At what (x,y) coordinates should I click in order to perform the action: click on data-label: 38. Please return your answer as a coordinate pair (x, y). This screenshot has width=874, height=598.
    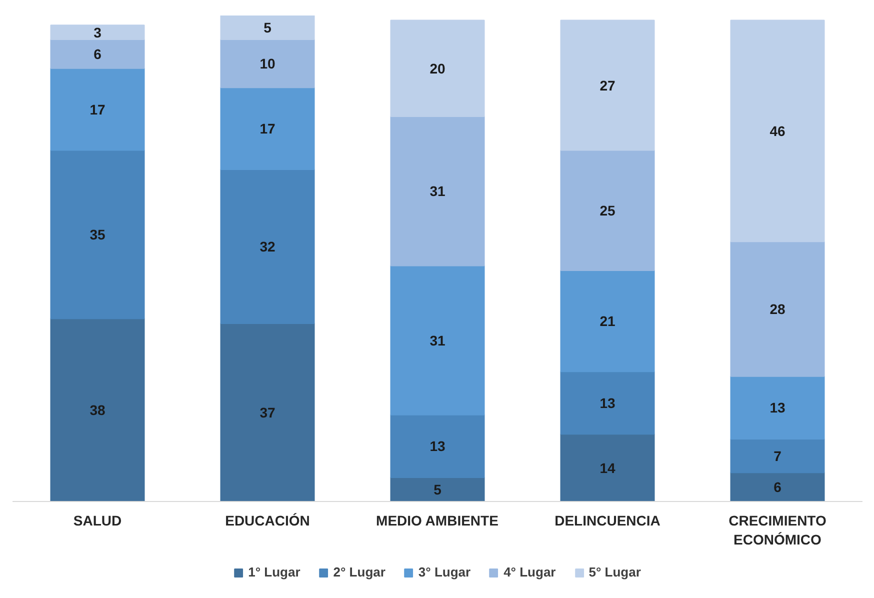
    Looking at the image, I should click on (98, 410).